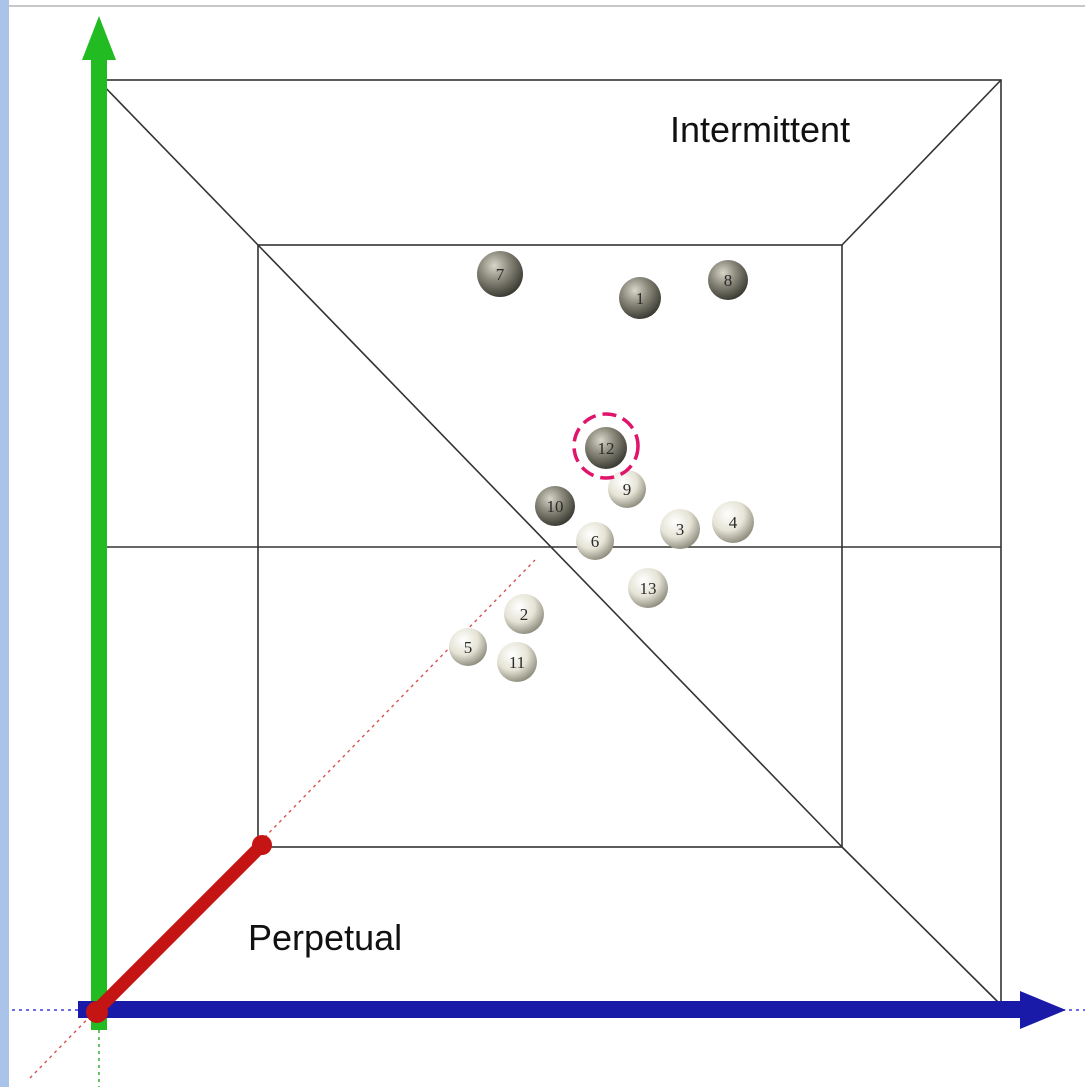  Describe the element at coordinates (760, 129) in the screenshot. I see `intermittent-label: Intermittent` at that location.